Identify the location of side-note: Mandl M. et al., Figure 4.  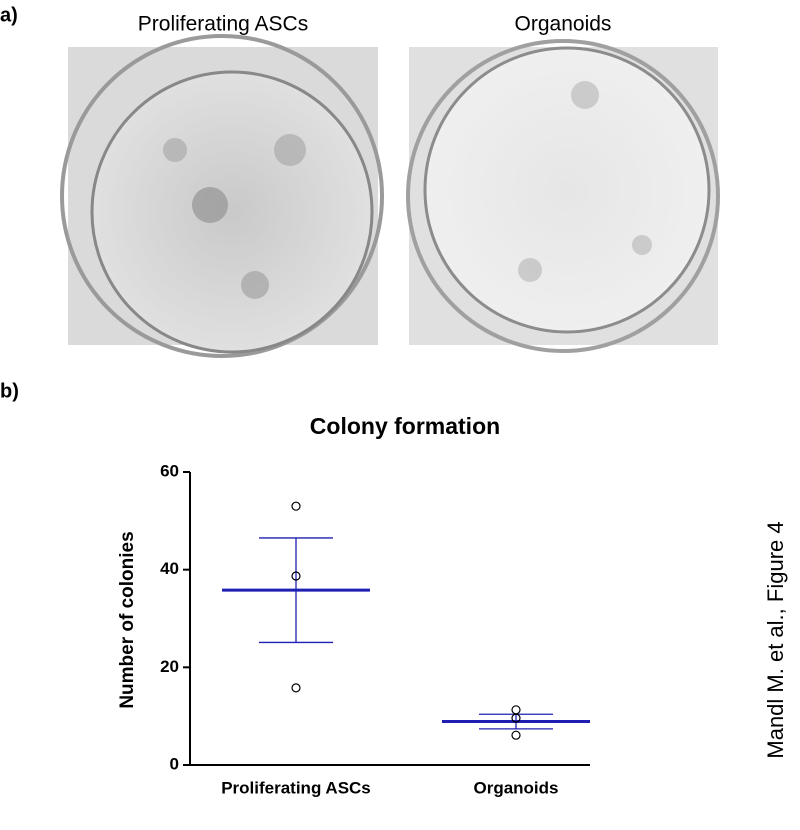
(775, 639).